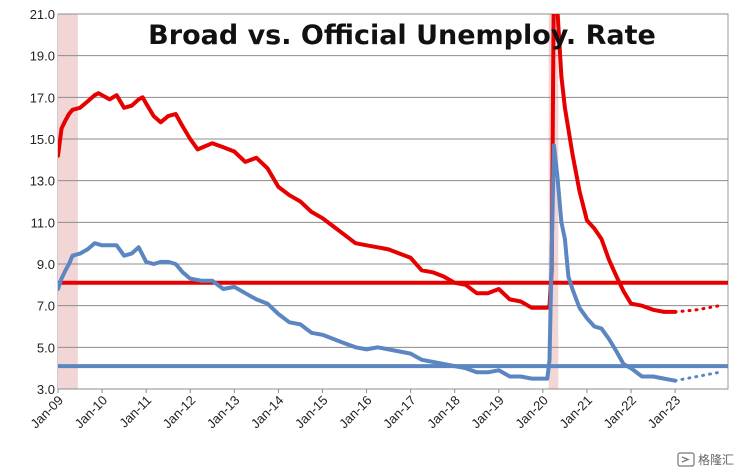 Image resolution: width=750 pixels, height=474 pixels. What do you see at coordinates (42, 56) in the screenshot?
I see `y-tick-label: 19.0` at bounding box center [42, 56].